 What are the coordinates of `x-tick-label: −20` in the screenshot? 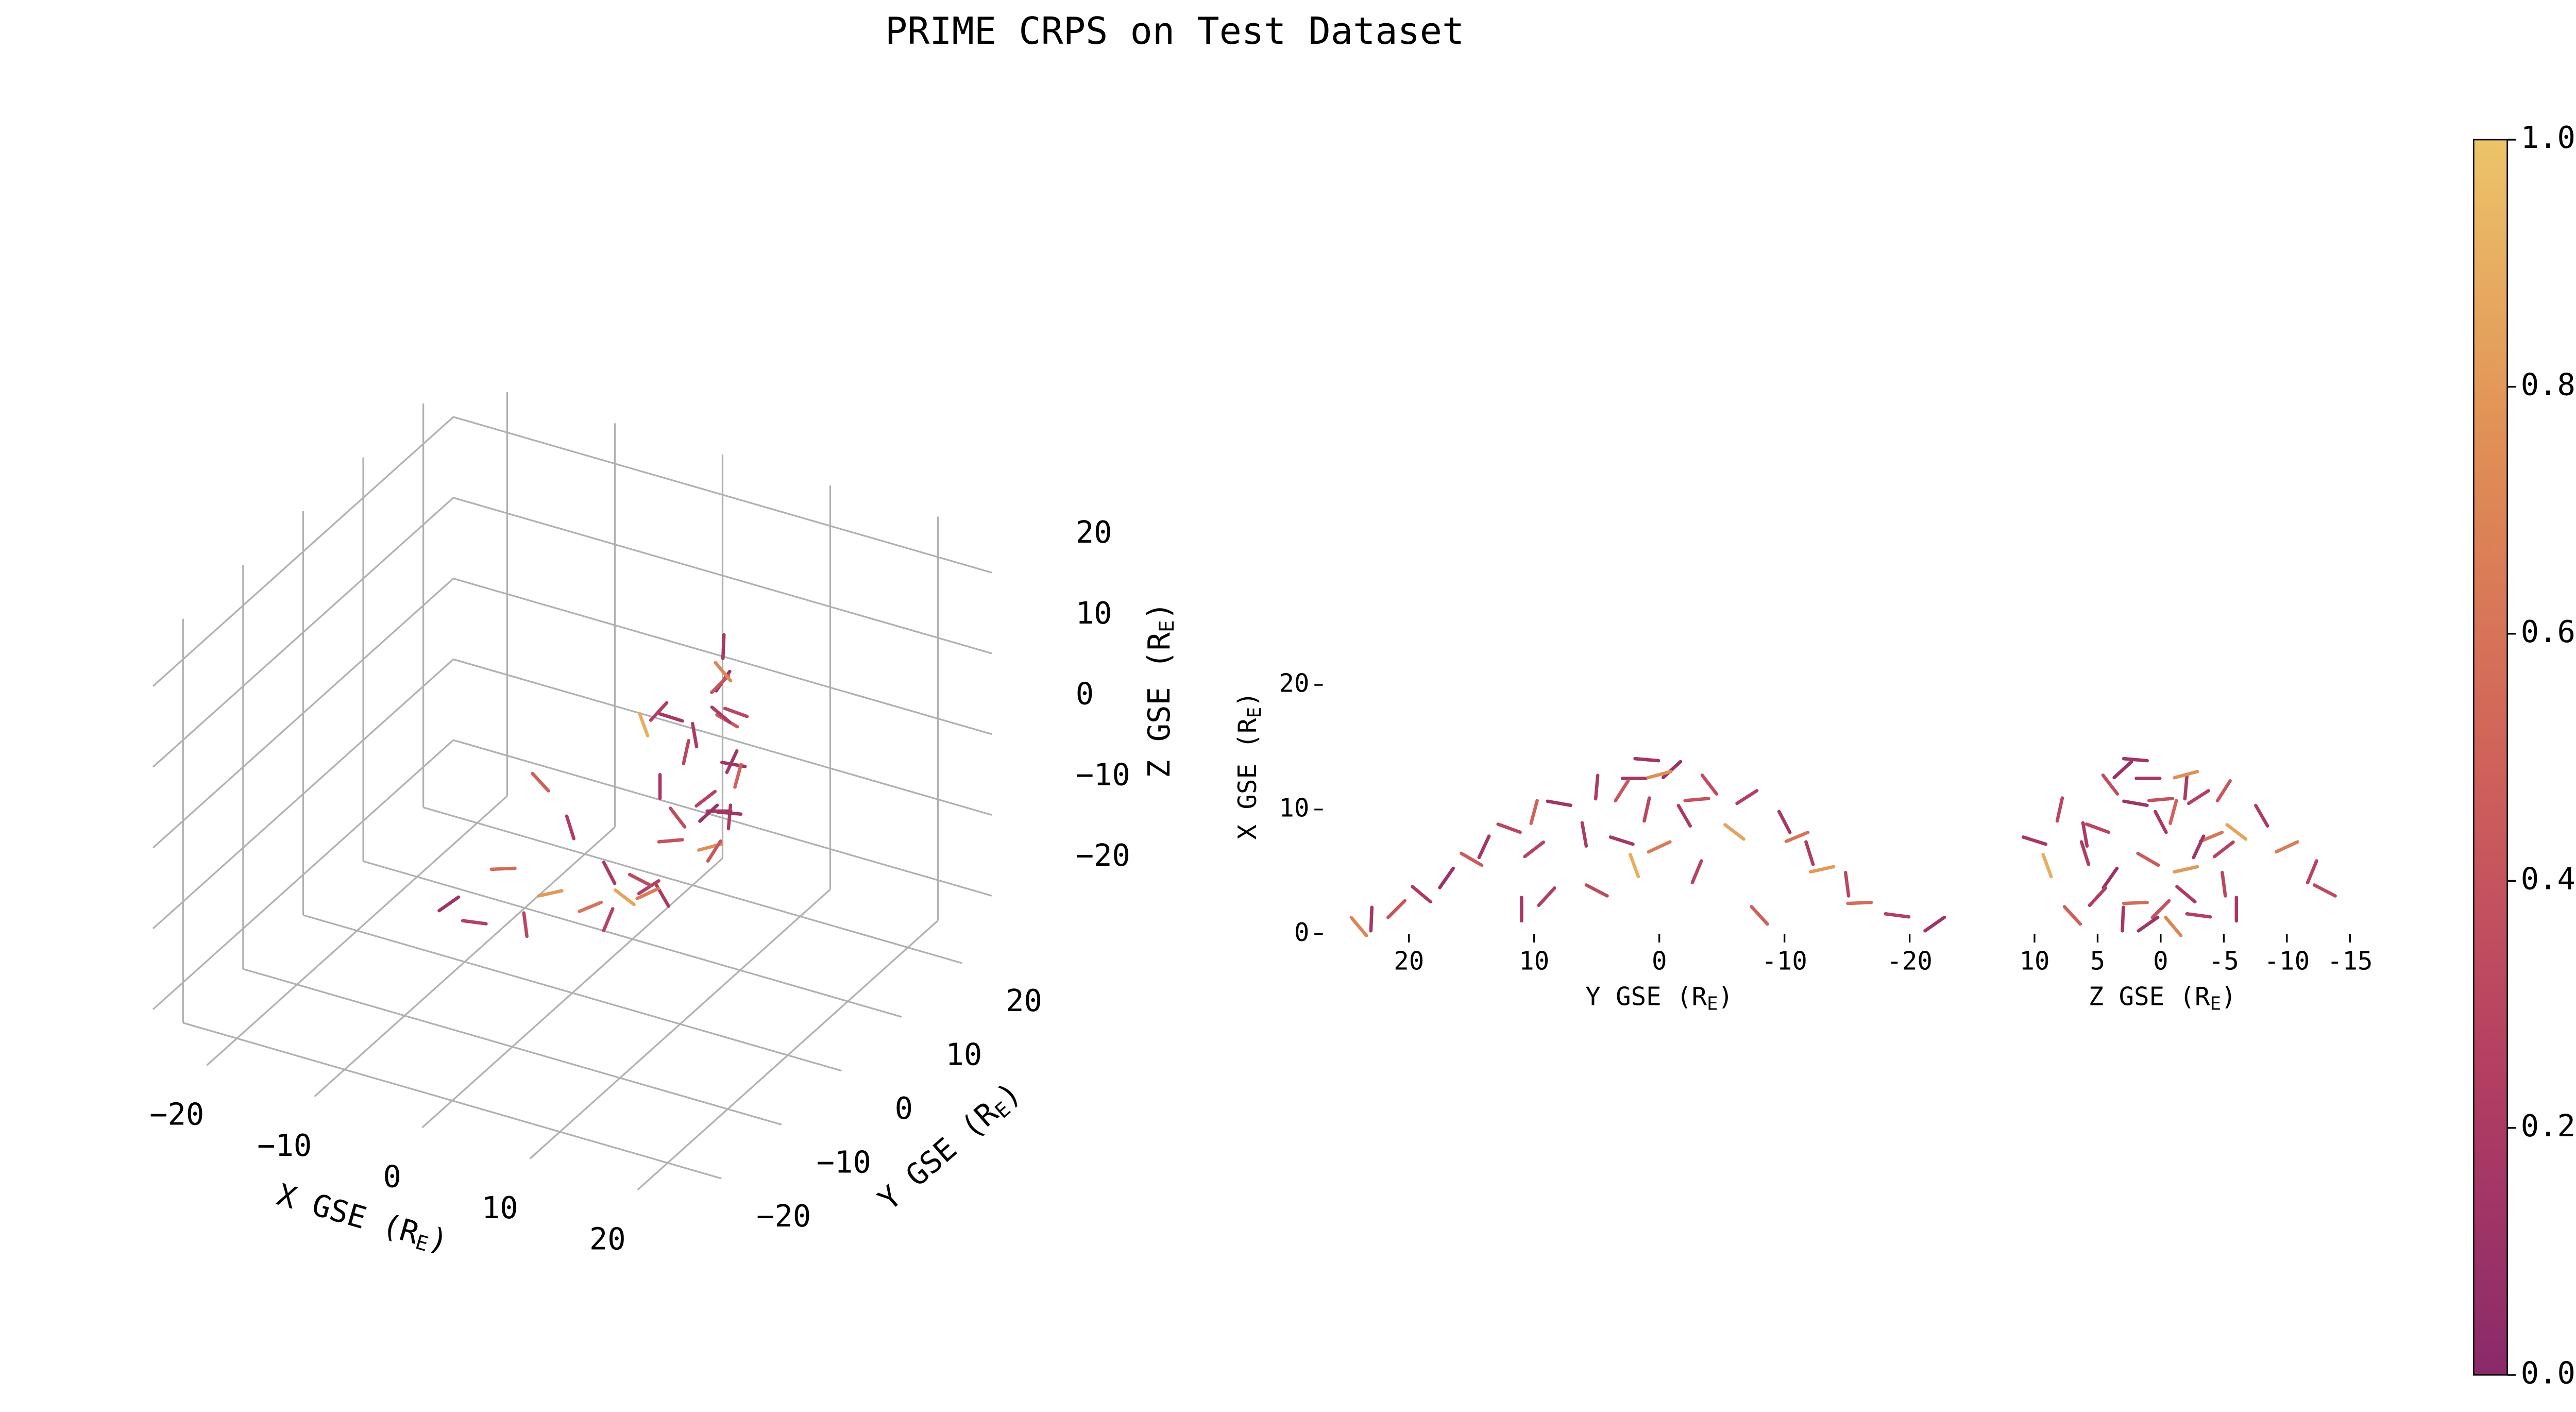 It's located at (176, 1114).